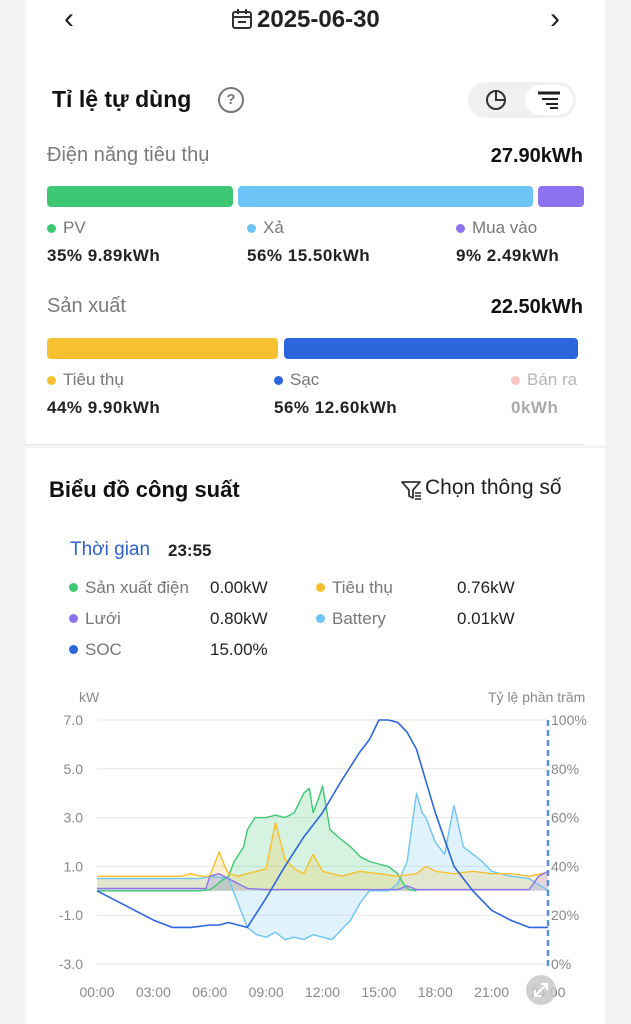 Image resolution: width=631 pixels, height=1024 pixels. I want to click on series-area-Battery, so click(322, 866).